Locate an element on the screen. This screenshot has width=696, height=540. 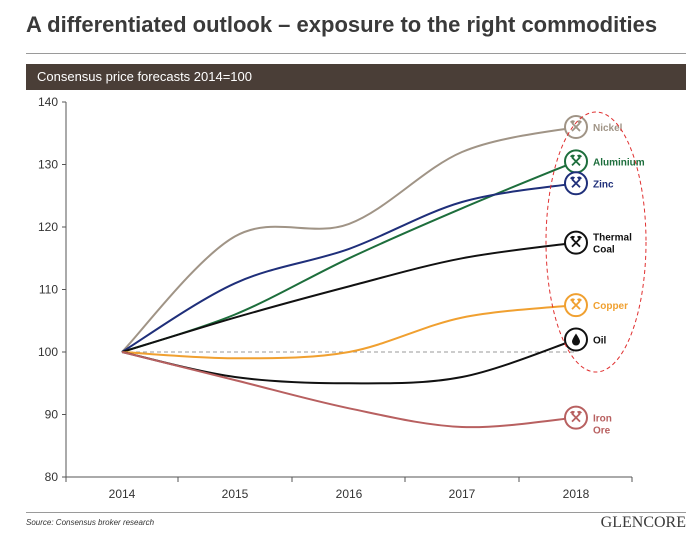
title-divider is located at coordinates (356, 53).